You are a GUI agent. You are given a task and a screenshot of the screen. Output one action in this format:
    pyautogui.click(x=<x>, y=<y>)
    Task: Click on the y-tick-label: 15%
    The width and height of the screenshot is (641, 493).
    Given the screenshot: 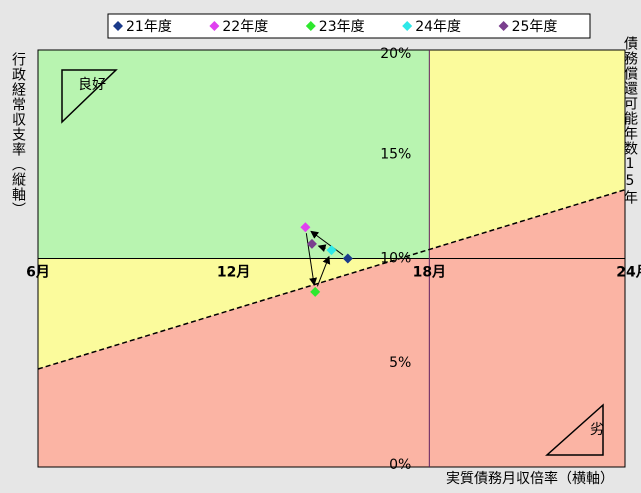 What is the action you would take?
    pyautogui.click(x=395, y=154)
    